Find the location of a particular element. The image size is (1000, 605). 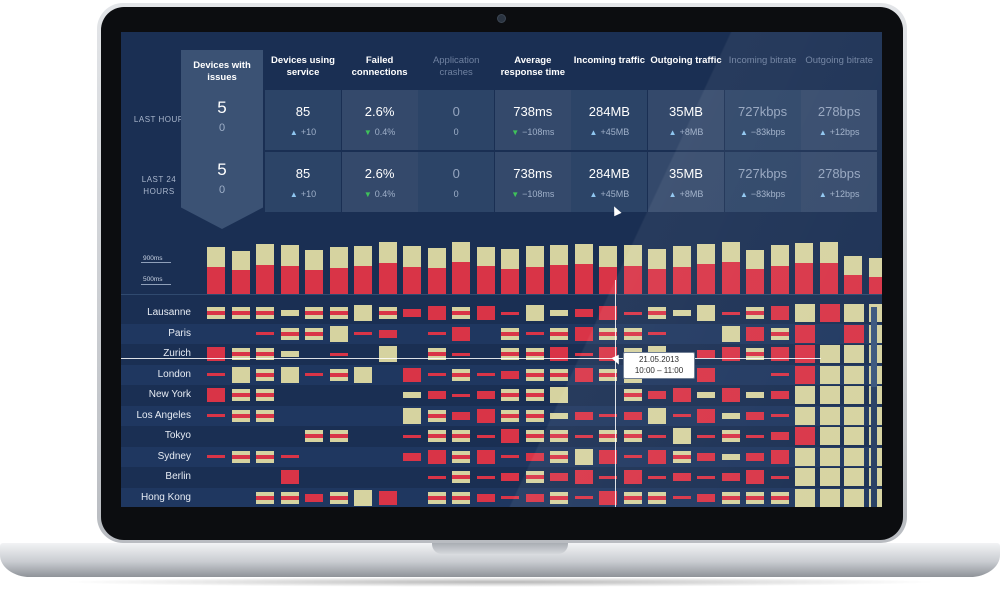

city-row: Tokyo is located at coordinates (501, 436).